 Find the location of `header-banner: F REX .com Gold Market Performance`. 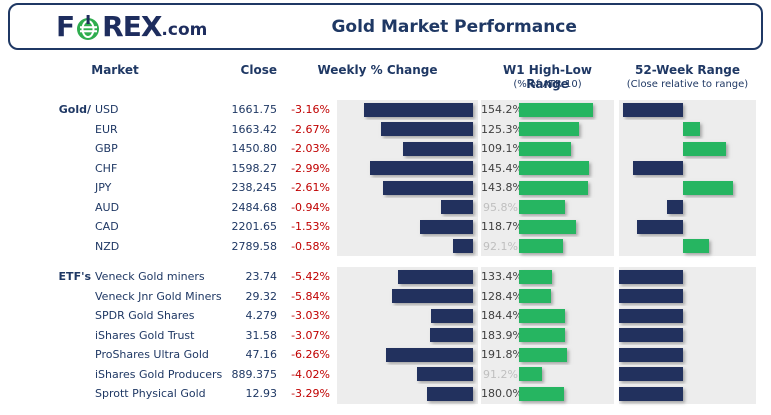

header-banner: F REX .com Gold Market Performance is located at coordinates (385, 26).